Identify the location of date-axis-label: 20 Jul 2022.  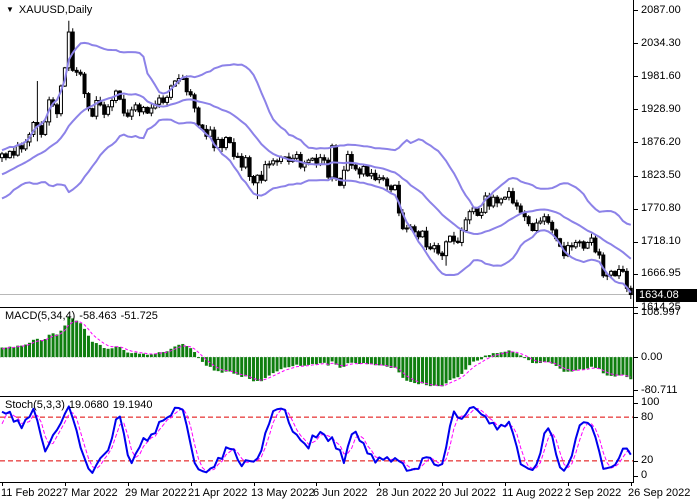
(467, 493).